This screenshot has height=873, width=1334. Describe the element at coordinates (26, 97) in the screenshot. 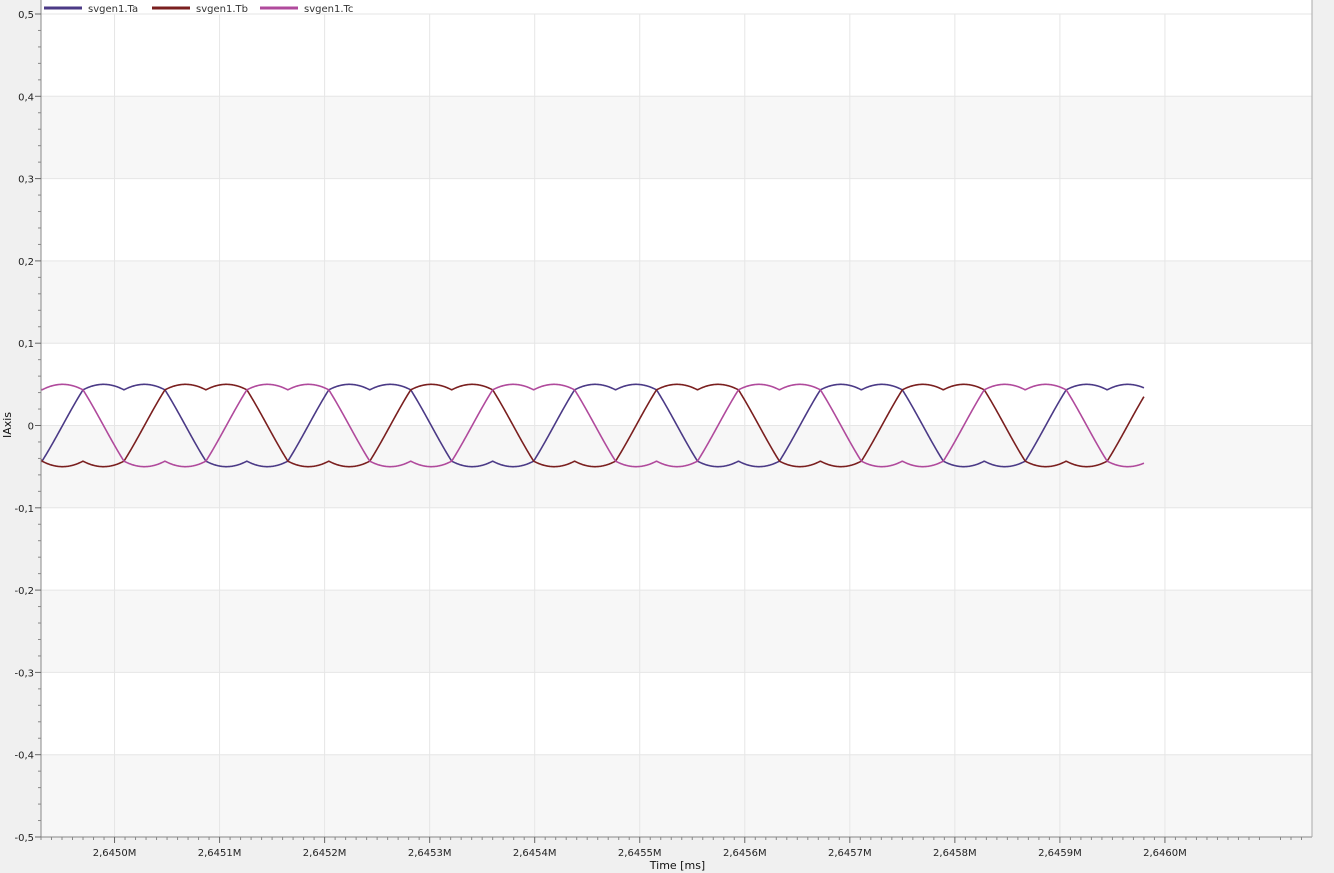

I see `y-tick-label: 0,4` at that location.